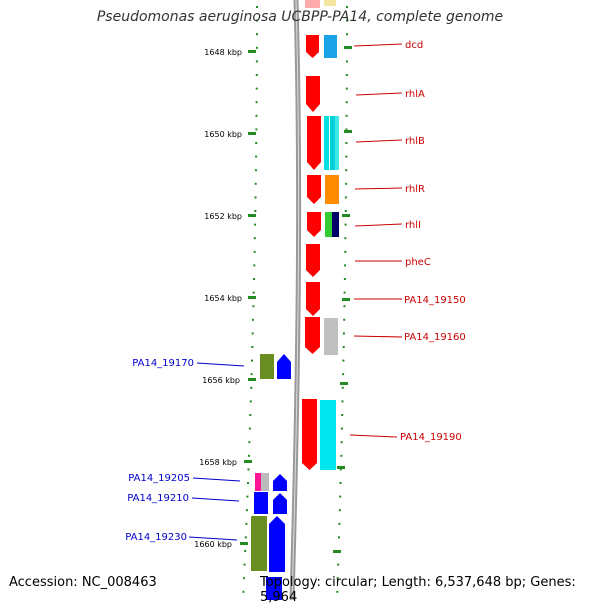  I want to click on right-ticks, so click(342, 299).